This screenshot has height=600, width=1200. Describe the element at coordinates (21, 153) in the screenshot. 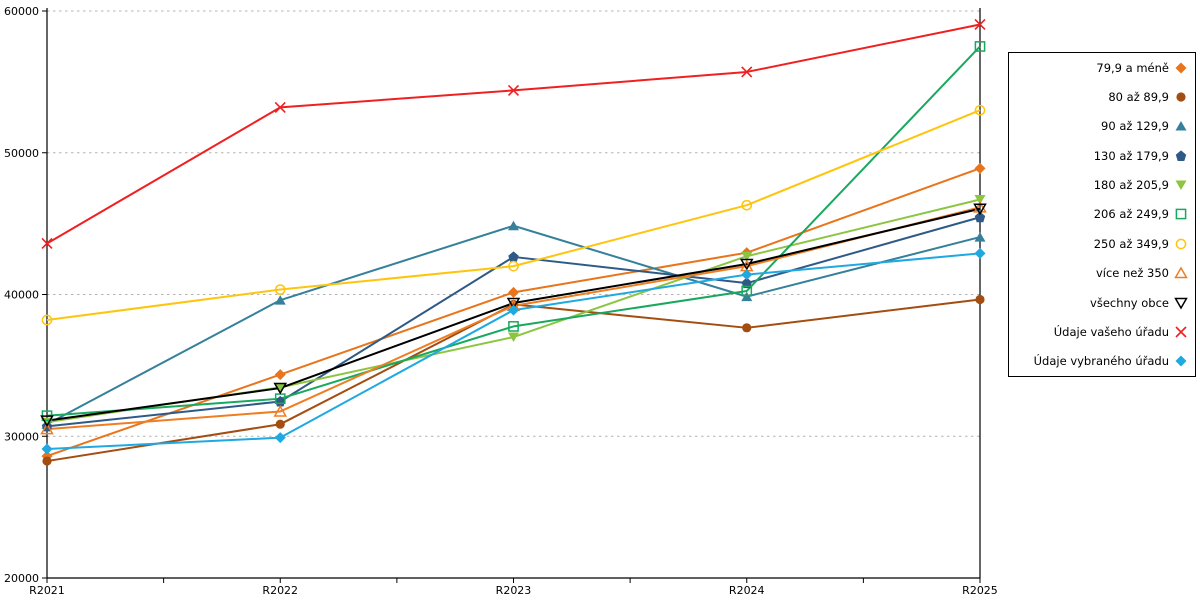

I see `y-tick-label: 50000` at that location.